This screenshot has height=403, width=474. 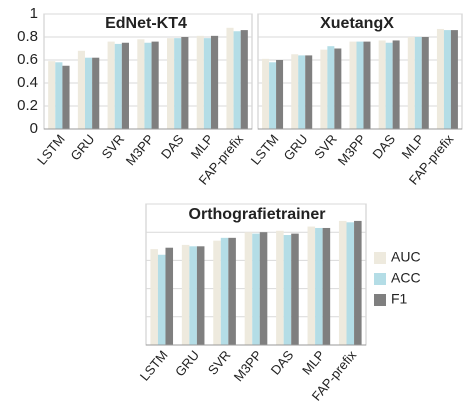 I want to click on legend-label: AUC, so click(x=406, y=257).